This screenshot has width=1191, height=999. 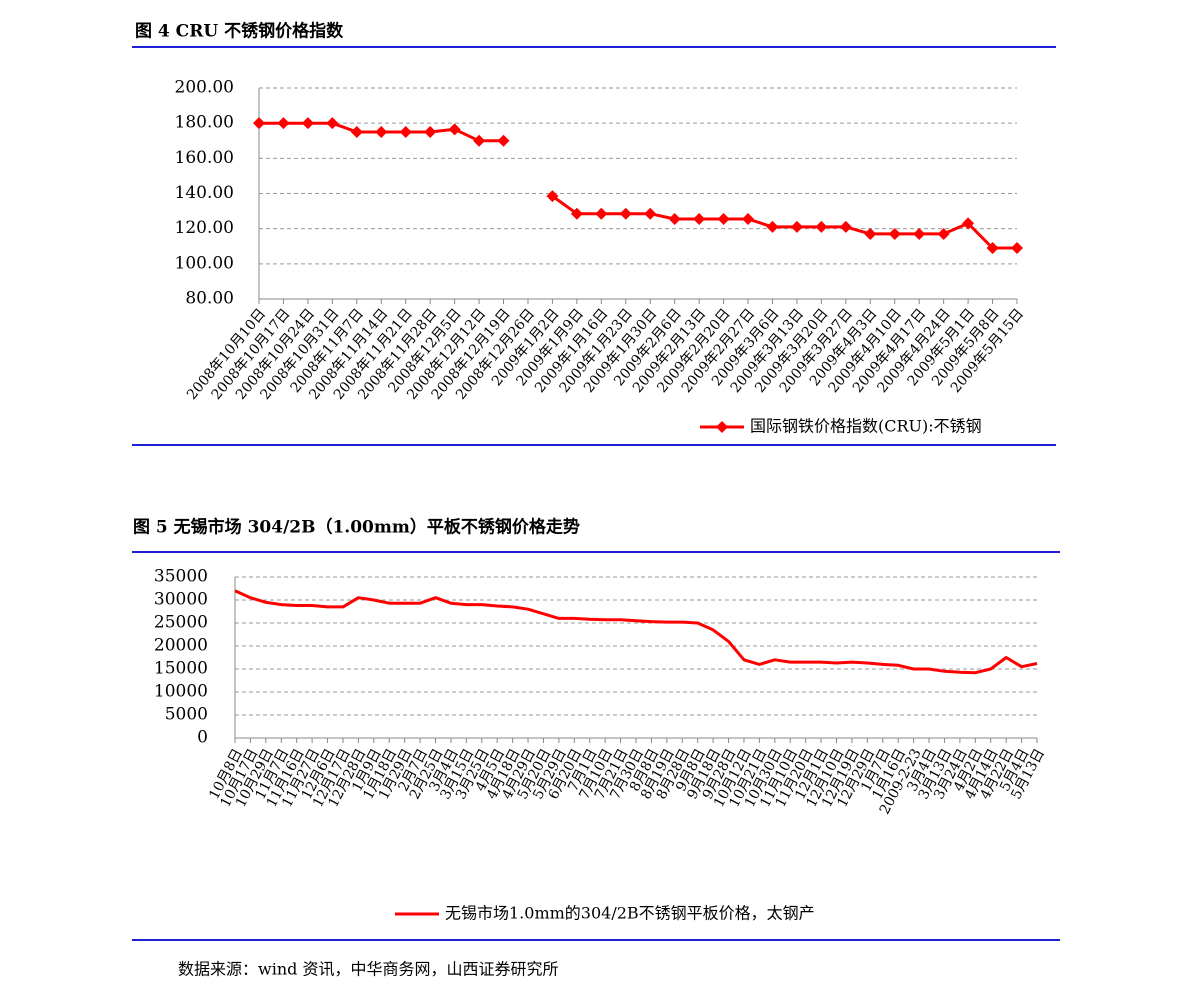 What do you see at coordinates (181, 577) in the screenshot?
I see `y-tick-label: 35000` at bounding box center [181, 577].